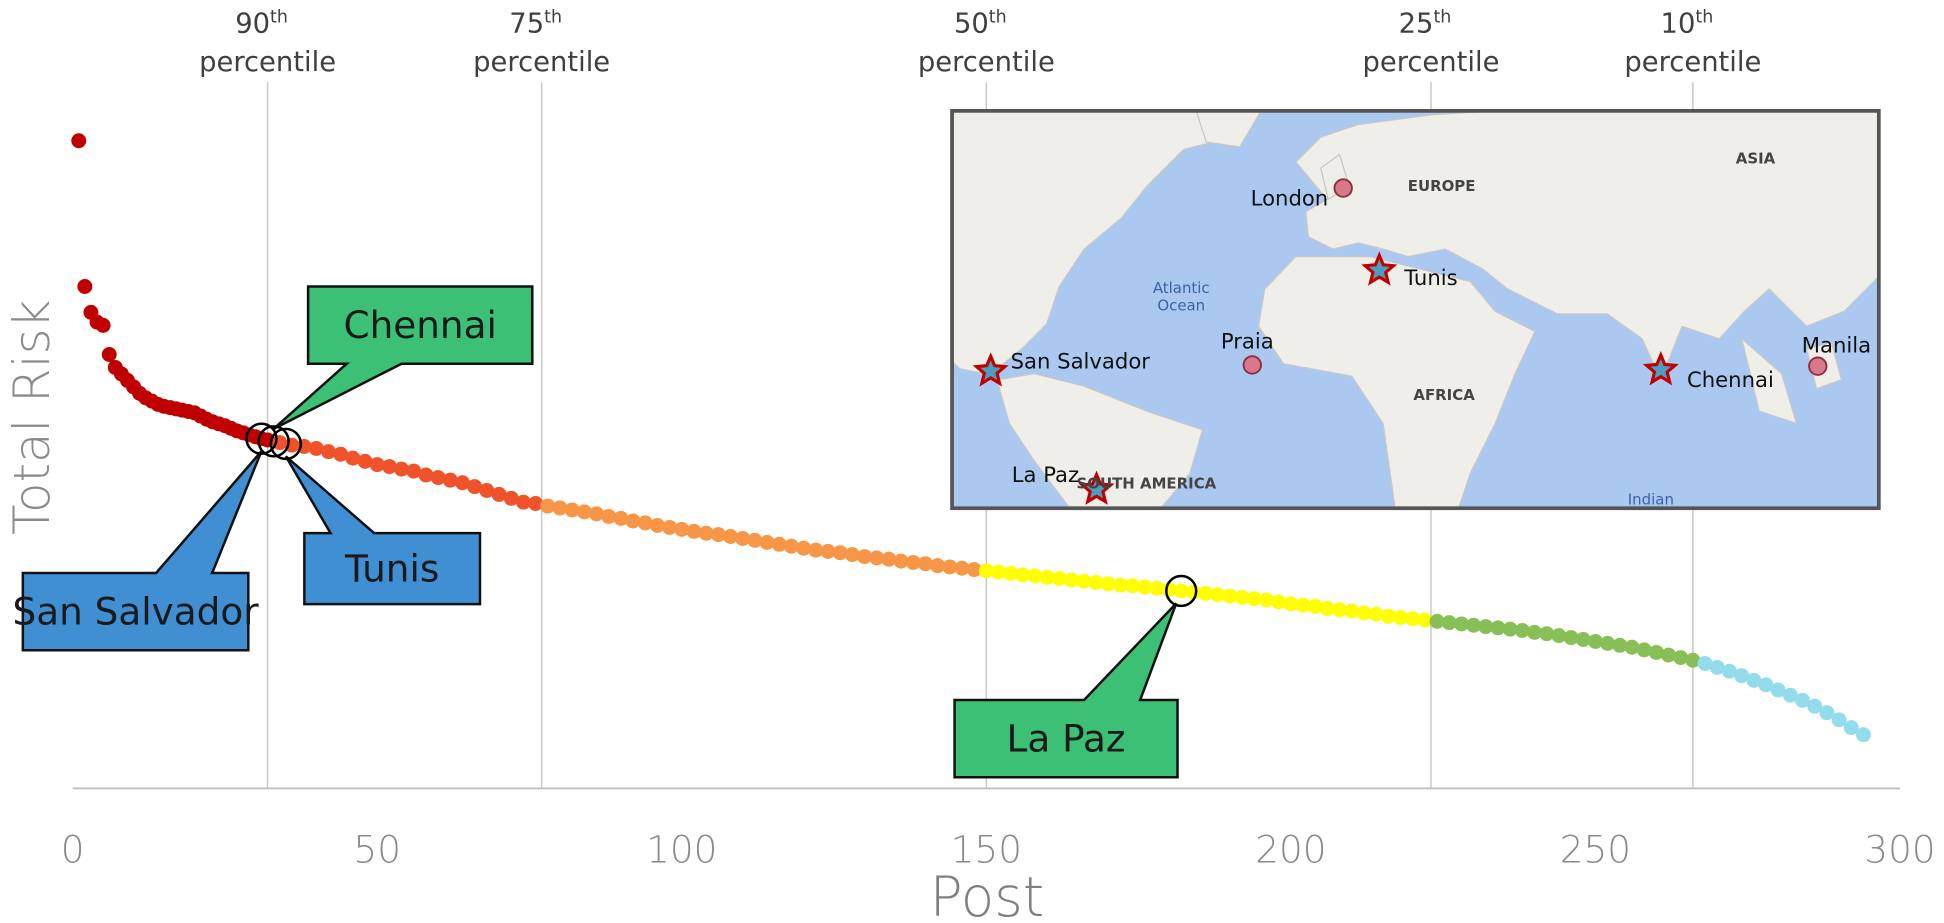 The width and height of the screenshot is (1944, 923). I want to click on map-region-label: AFRICA, so click(1444, 395).